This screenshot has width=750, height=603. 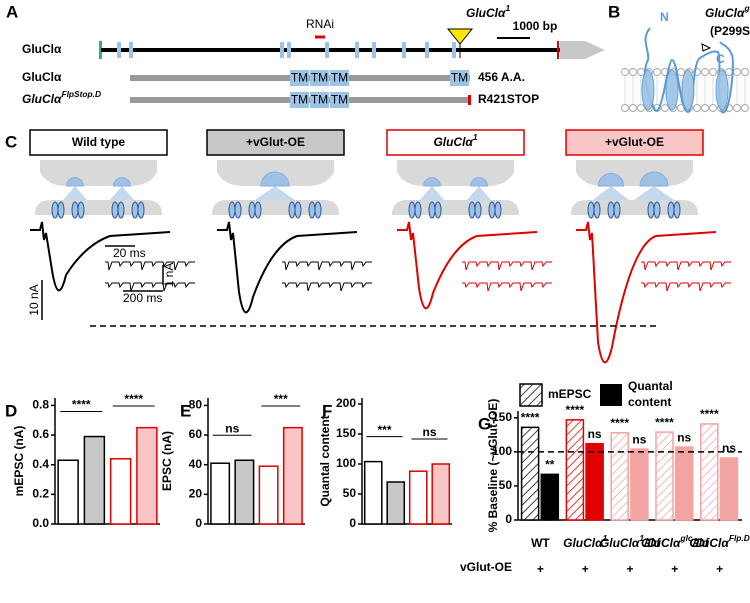 What do you see at coordinates (486, 567) in the screenshot?
I see `row-label: vGlut-OE` at bounding box center [486, 567].